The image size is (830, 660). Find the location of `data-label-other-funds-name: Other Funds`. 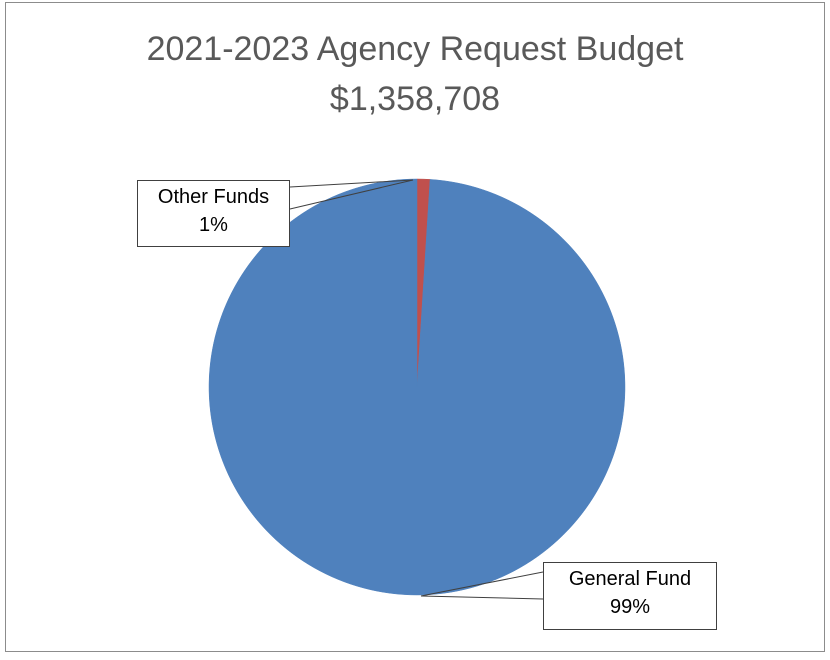

data-label-other-funds-name: Other Funds is located at coordinates (213, 197).